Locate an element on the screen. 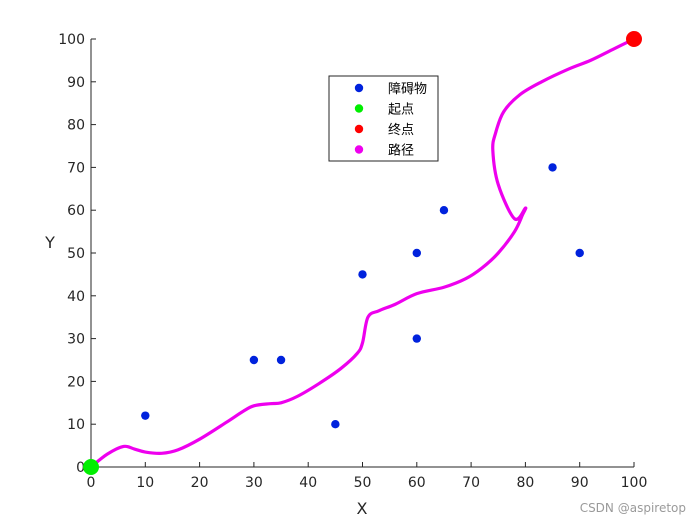 The image size is (700, 525). start-point is located at coordinates (91, 467).